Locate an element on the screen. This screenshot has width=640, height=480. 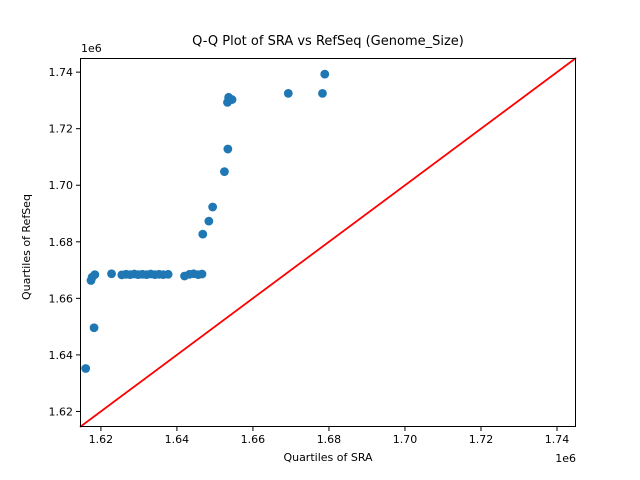
x-tick-label: 1.74 is located at coordinates (557, 439).